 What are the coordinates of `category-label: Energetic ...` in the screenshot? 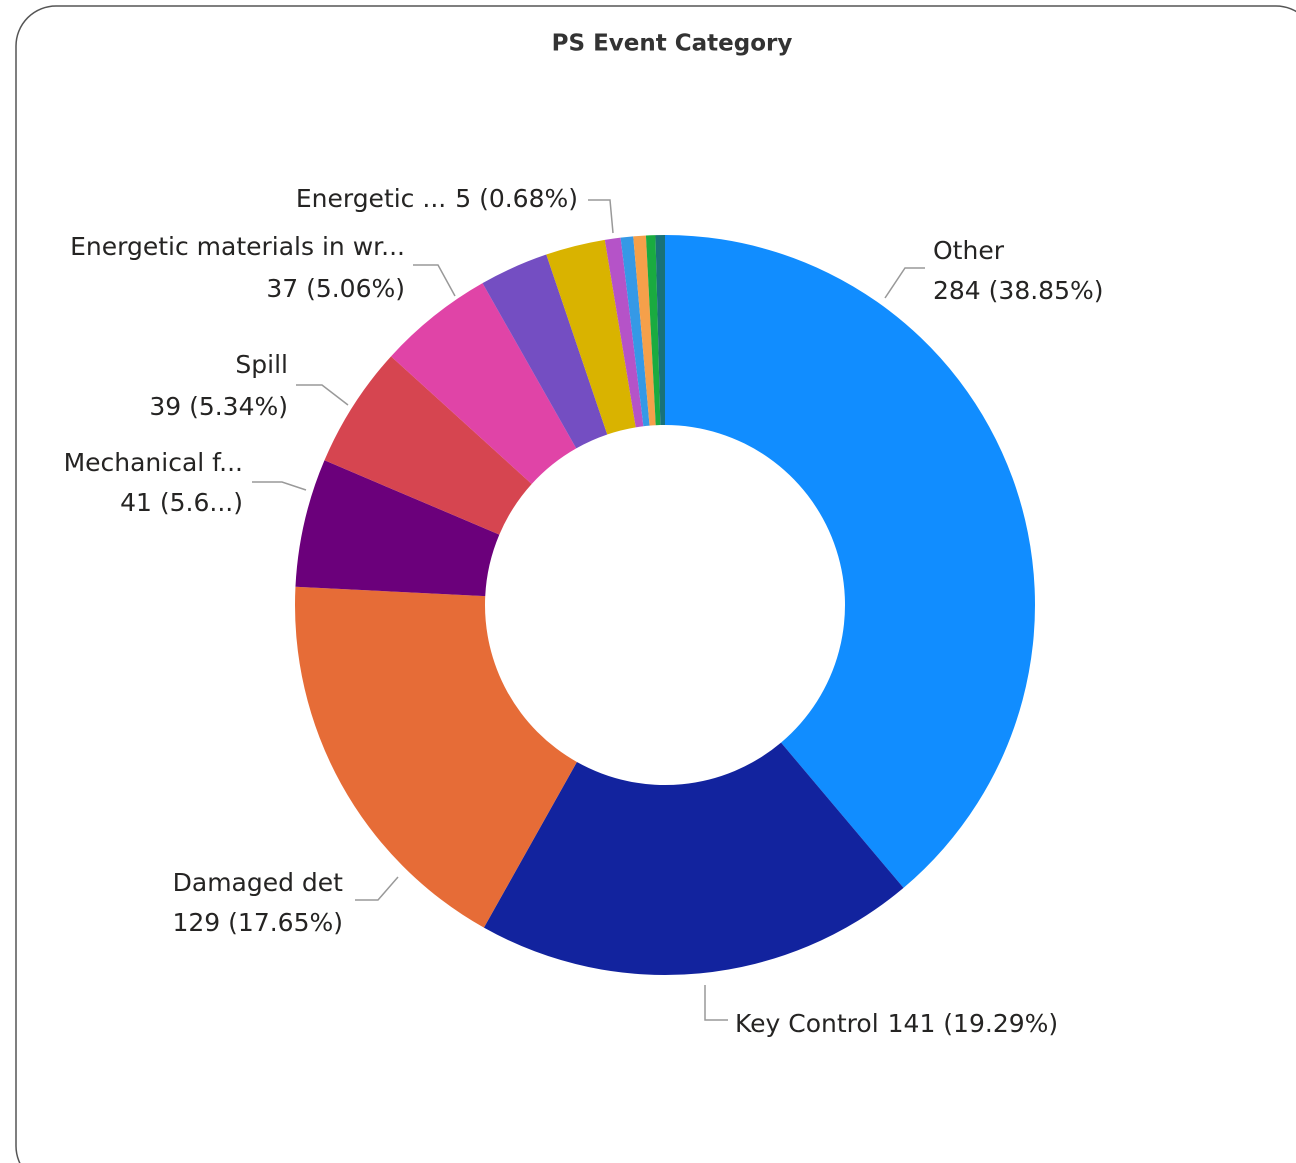 It's located at (371, 198).